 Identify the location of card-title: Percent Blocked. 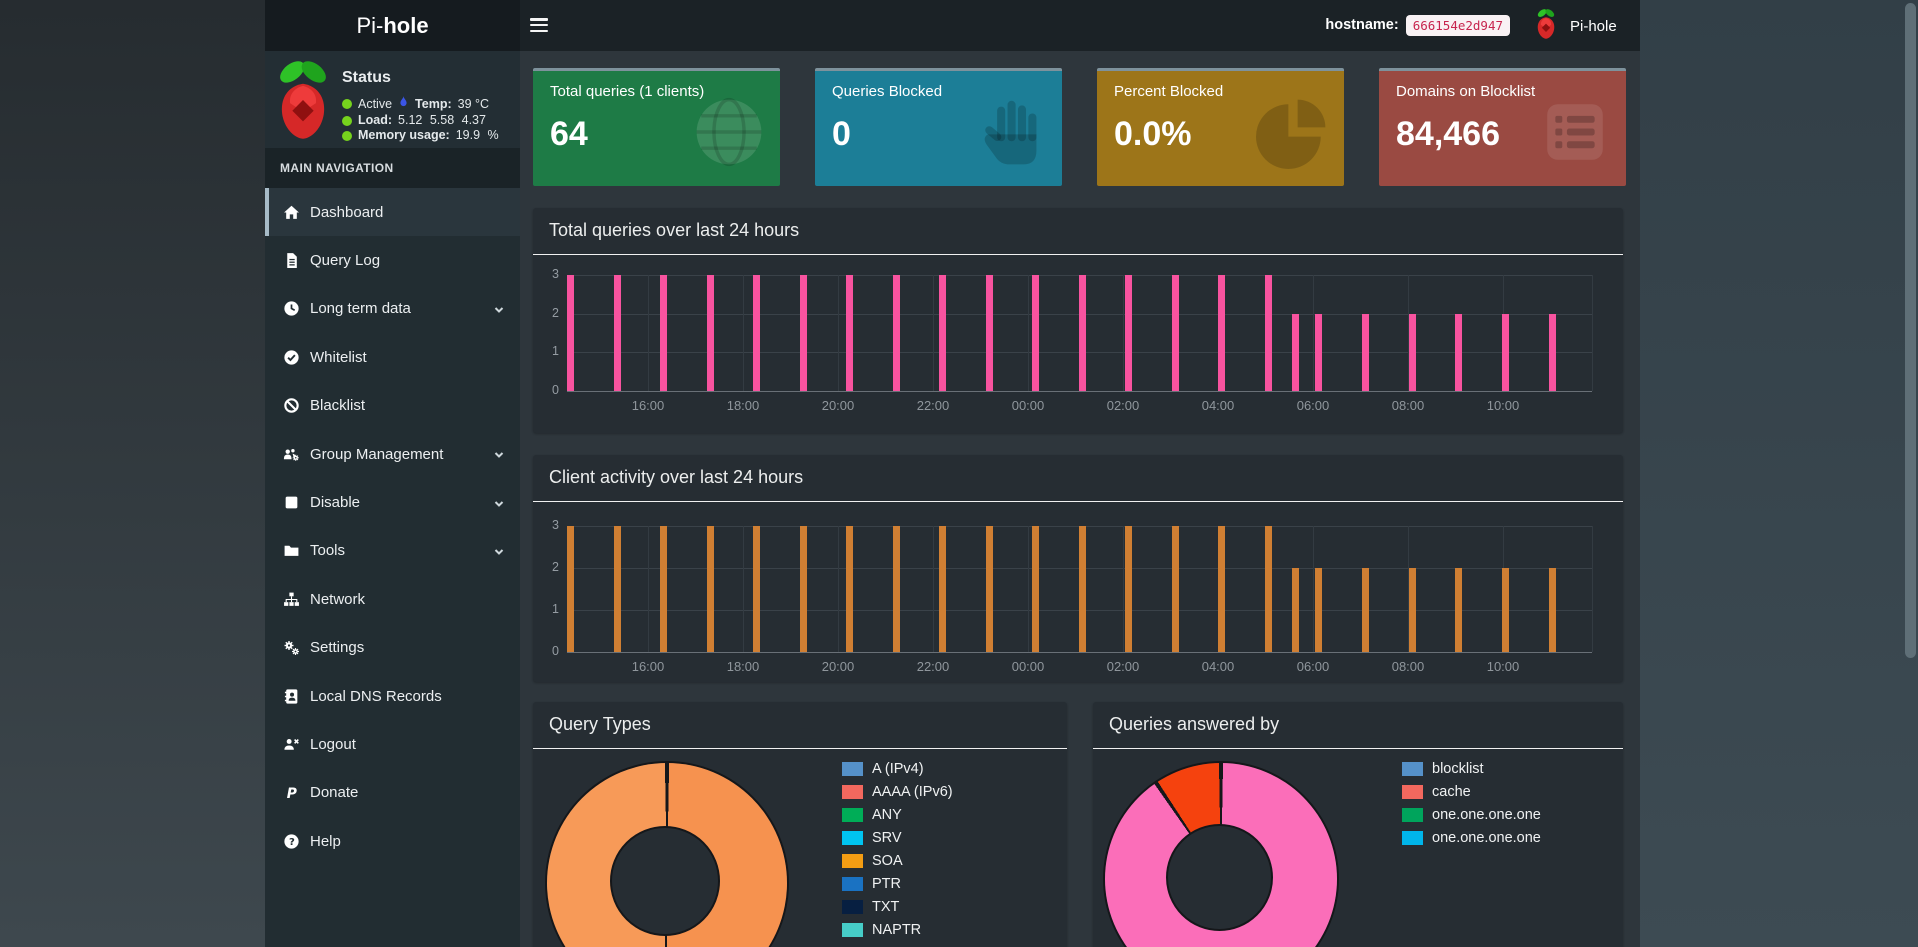
(1169, 91).